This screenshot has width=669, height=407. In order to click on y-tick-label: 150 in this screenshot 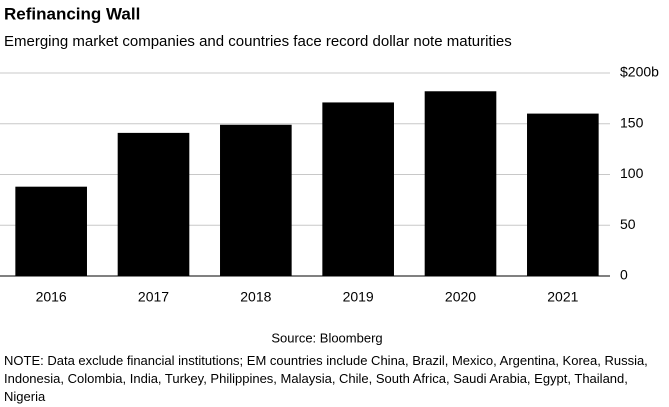, I will do `click(632, 122)`.